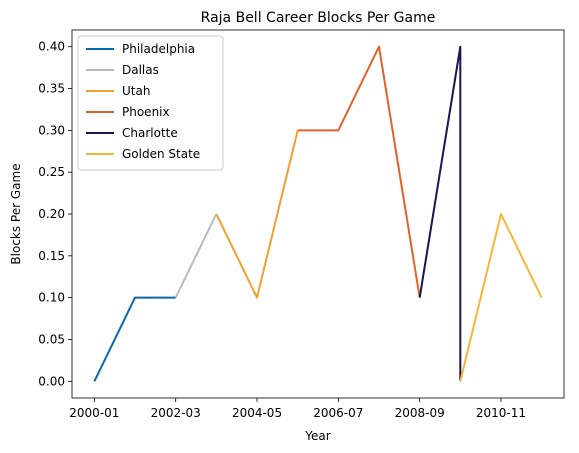 Image resolution: width=579 pixels, height=453 pixels. I want to click on y-tick-label: 0.00, so click(51, 381).